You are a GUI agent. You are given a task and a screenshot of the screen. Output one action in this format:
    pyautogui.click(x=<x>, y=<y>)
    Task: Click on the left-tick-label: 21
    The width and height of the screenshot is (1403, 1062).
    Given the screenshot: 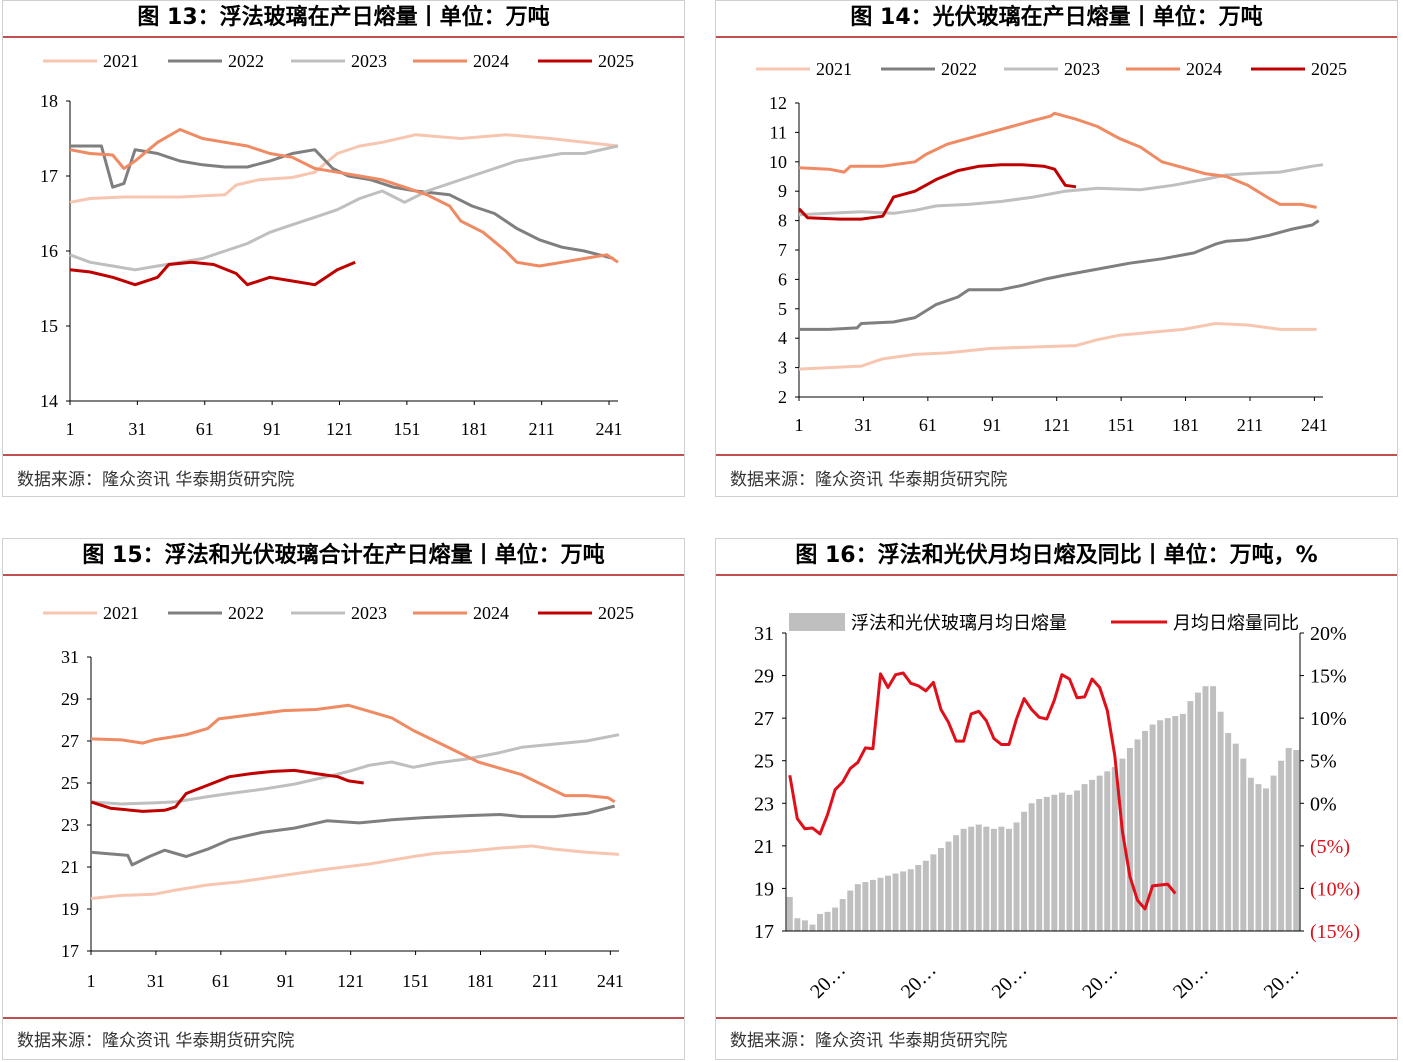 What is the action you would take?
    pyautogui.click(x=764, y=847)
    